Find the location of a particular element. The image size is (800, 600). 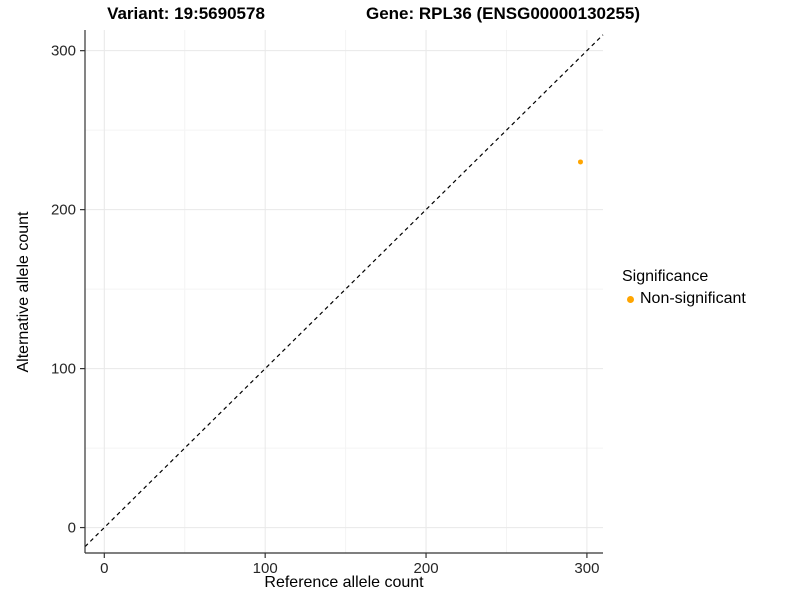

y-tick-label: 200 is located at coordinates (63, 210).